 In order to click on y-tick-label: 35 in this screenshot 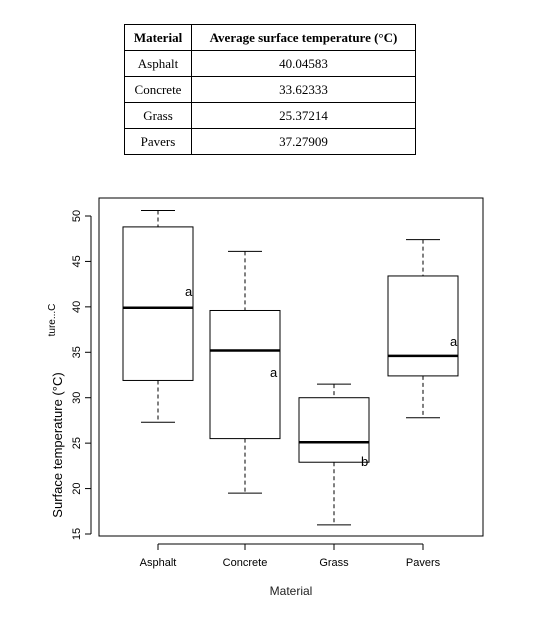, I will do `click(77, 352)`.